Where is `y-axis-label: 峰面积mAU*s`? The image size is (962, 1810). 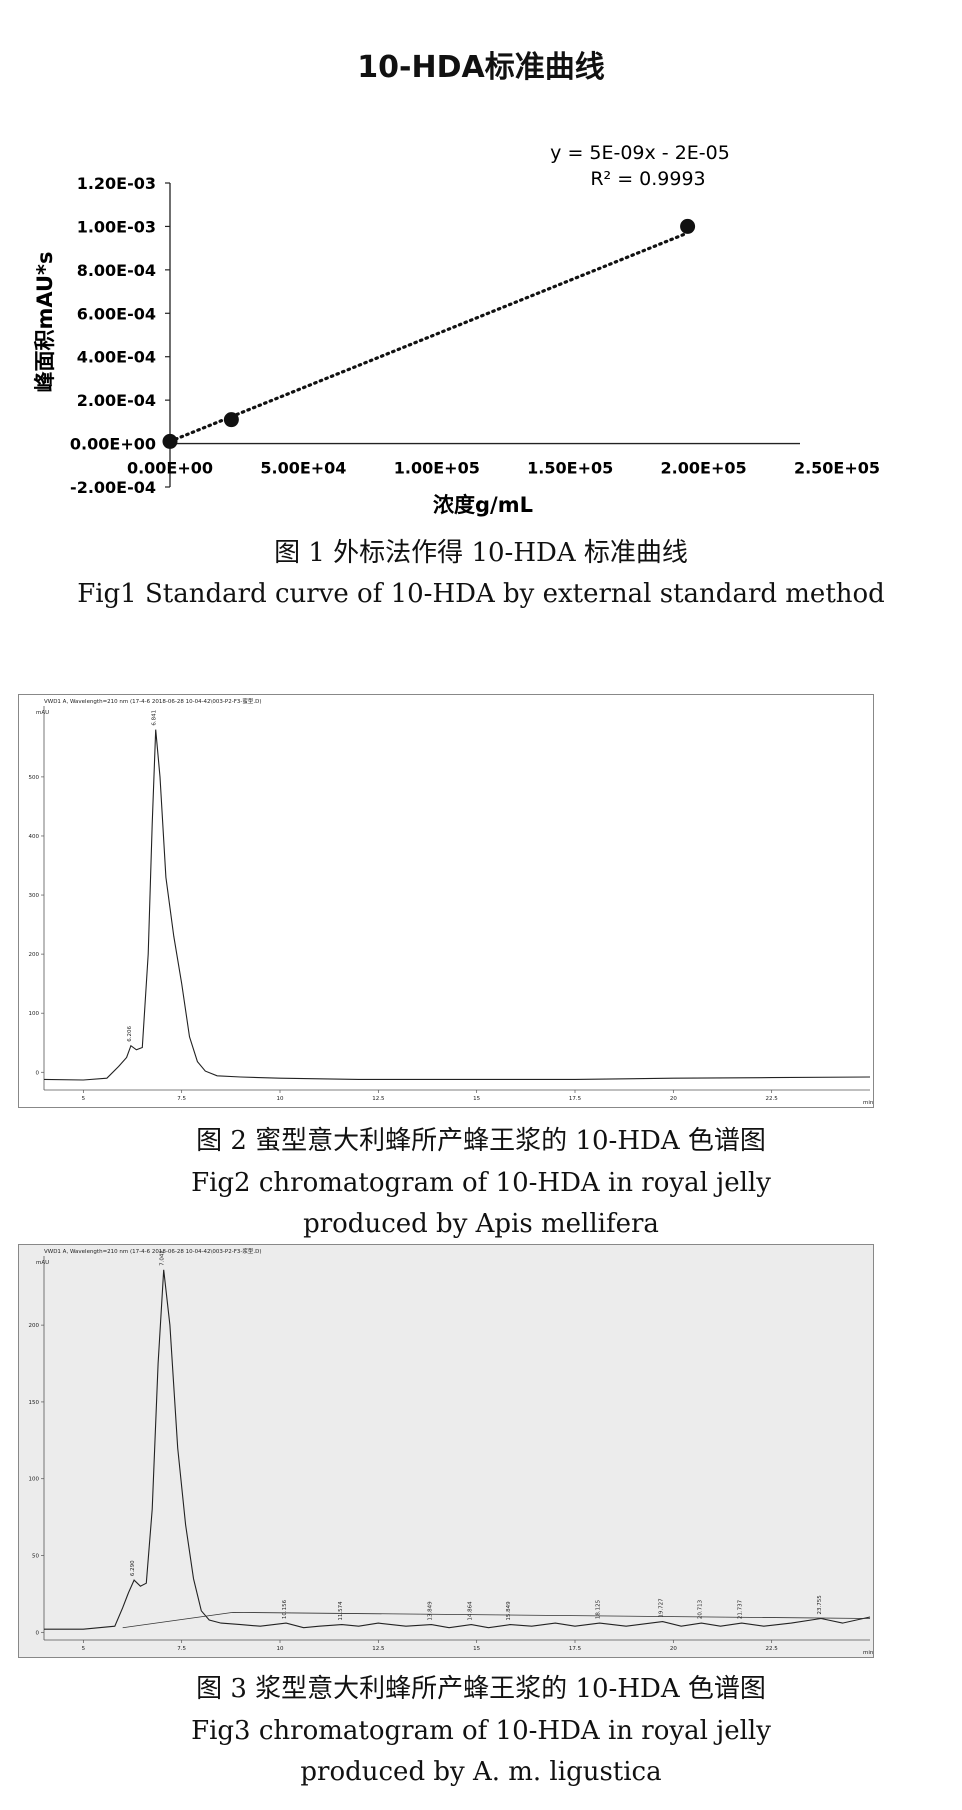
y-axis-label: 峰面积mAU*s is located at coordinates (45, 321).